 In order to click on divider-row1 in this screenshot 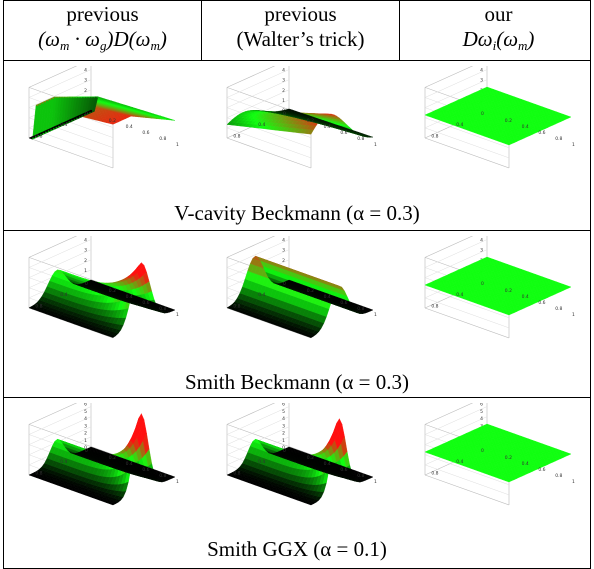, I will do `click(297, 230)`.